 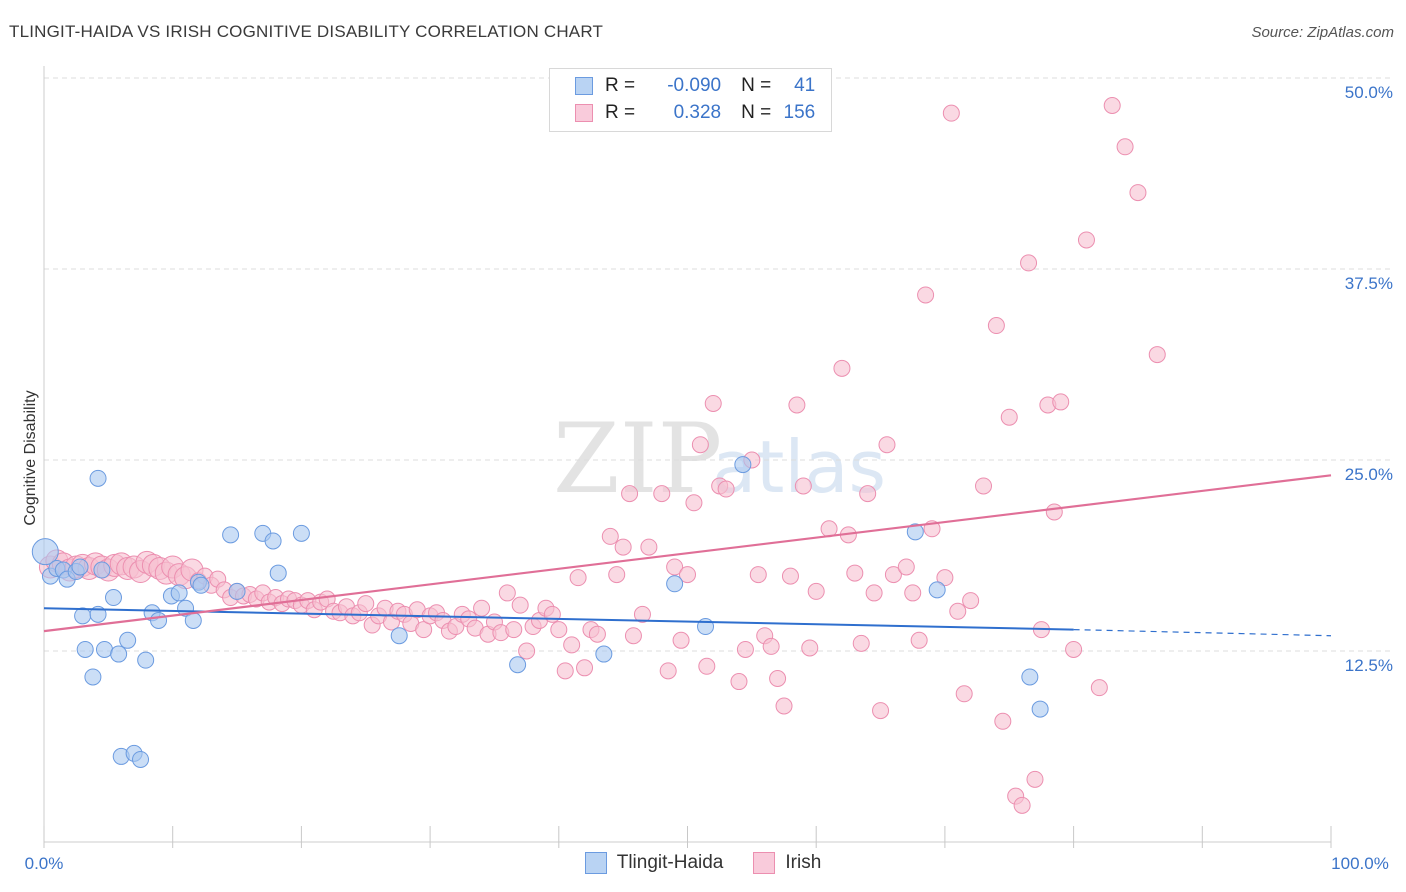 What do you see at coordinates (620, 112) in the screenshot?
I see `legend-r-label: R =` at bounding box center [620, 112].